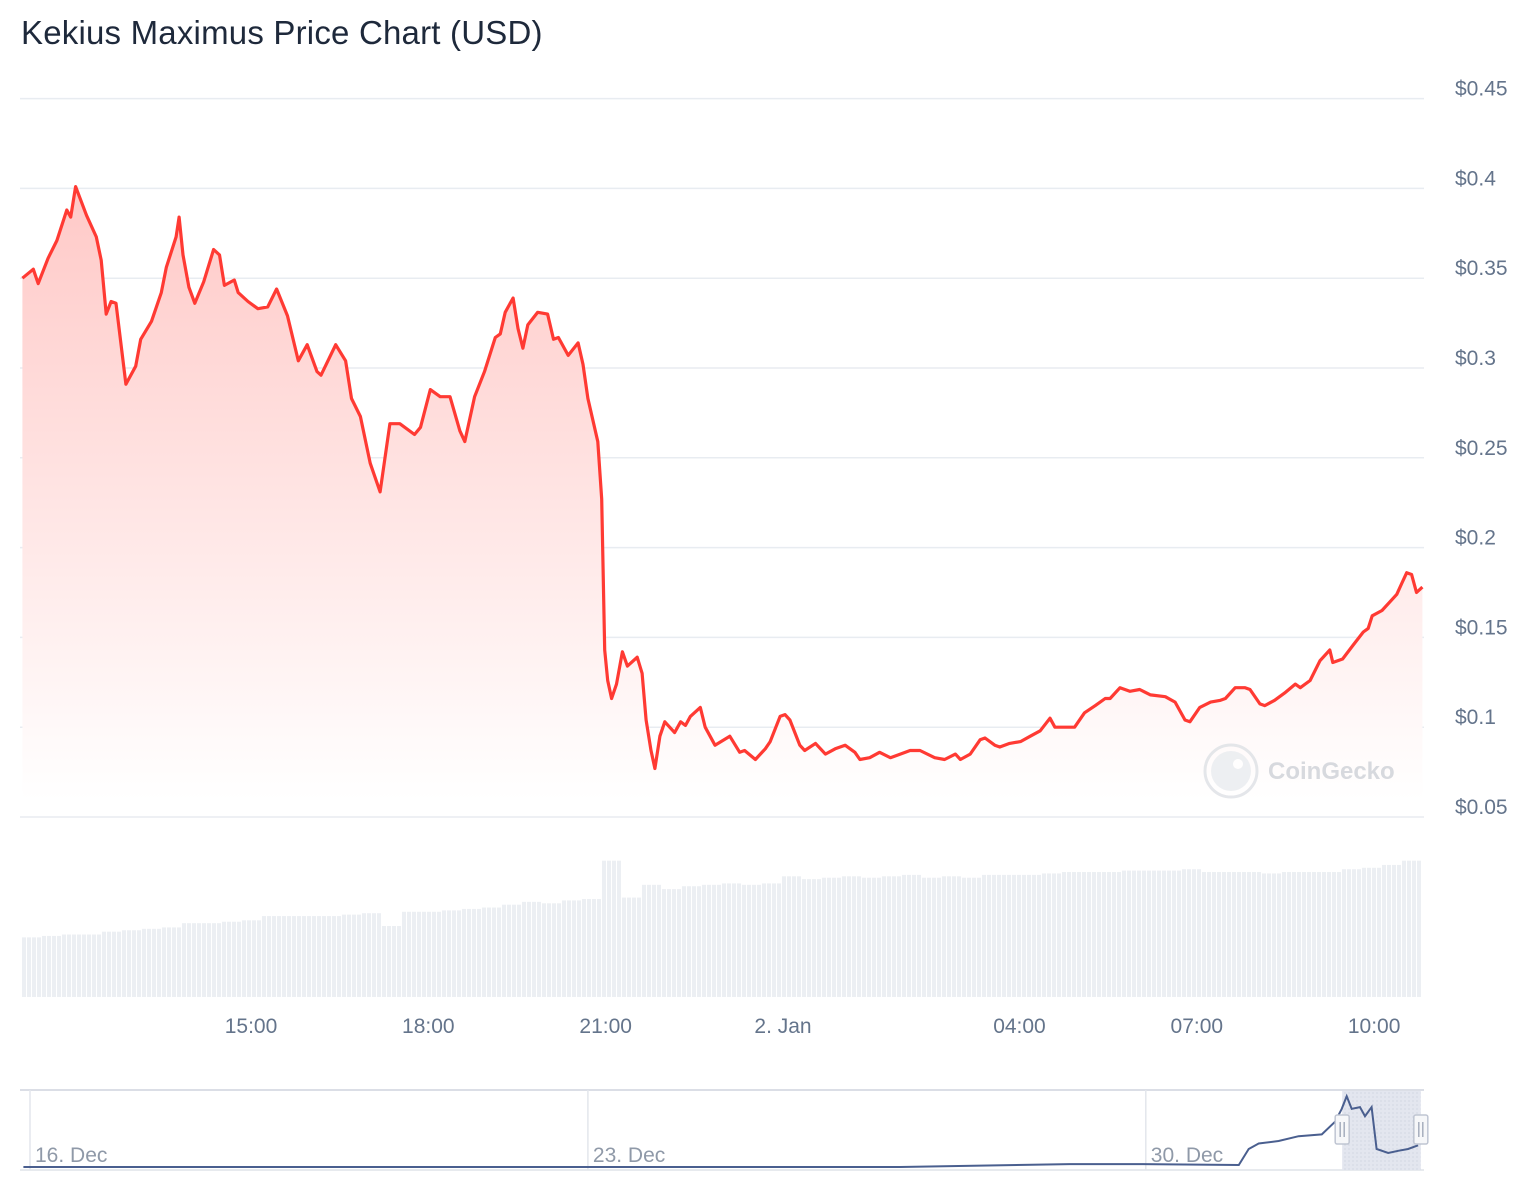 The width and height of the screenshot is (1540, 1200). I want to click on navigator-handle-left, so click(1342, 1129).